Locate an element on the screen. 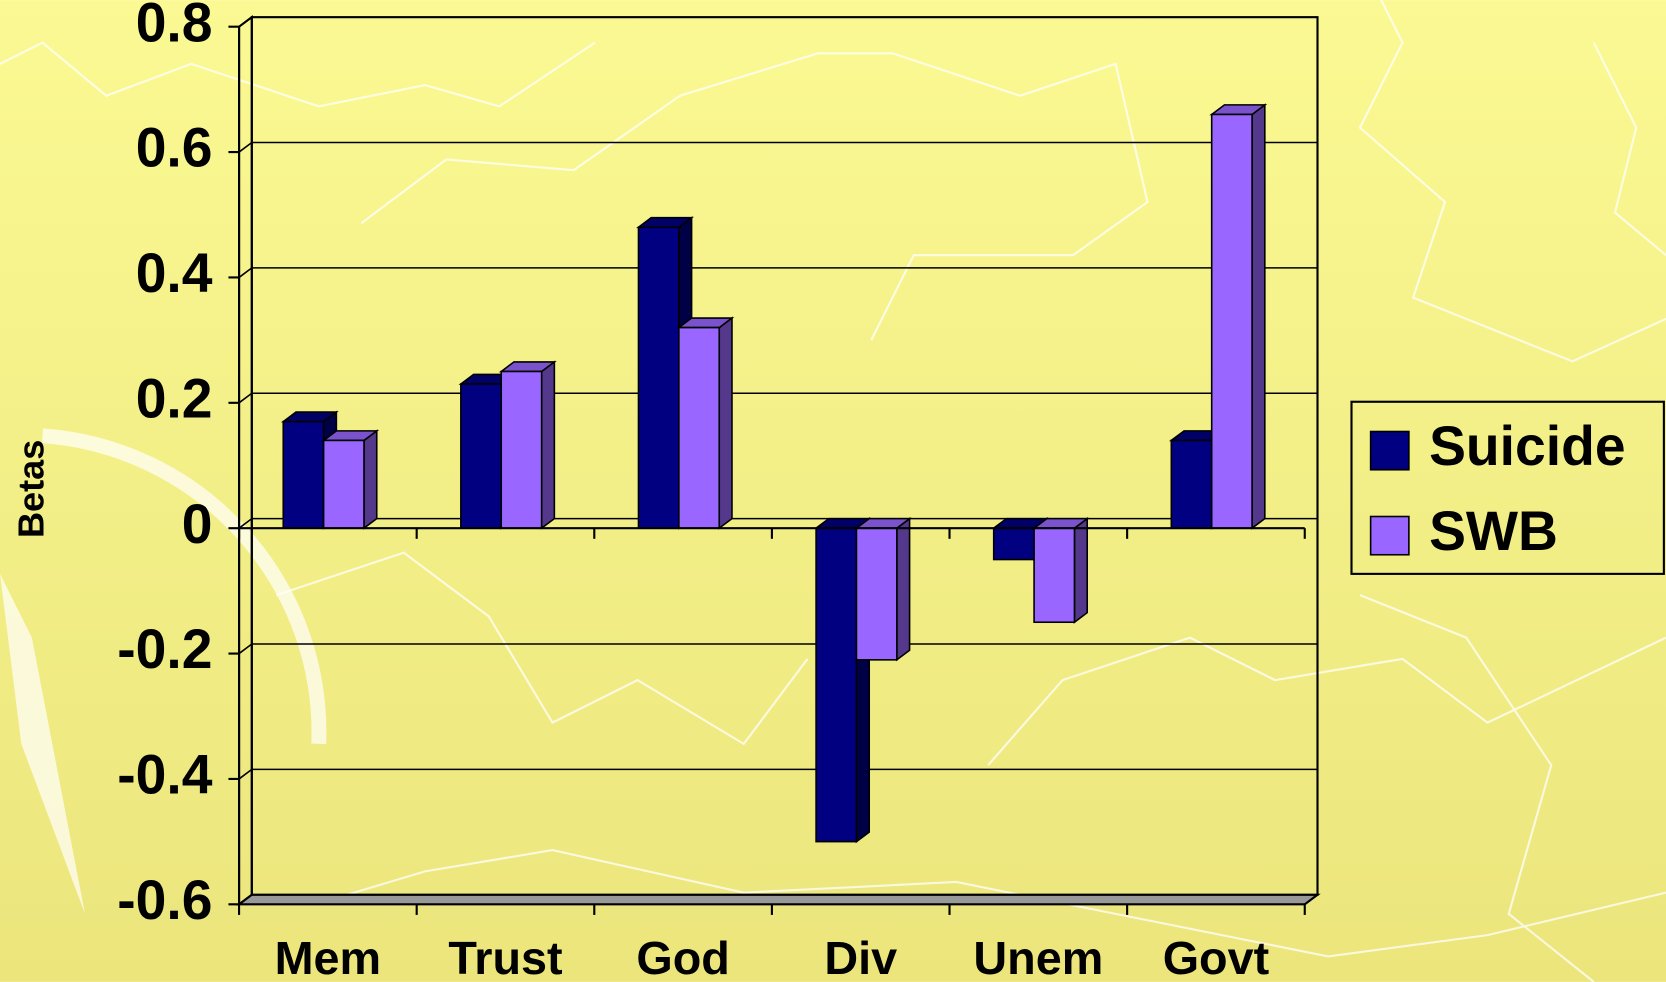 This screenshot has height=982, width=1666. y-tick-label: 0 is located at coordinates (197, 524).